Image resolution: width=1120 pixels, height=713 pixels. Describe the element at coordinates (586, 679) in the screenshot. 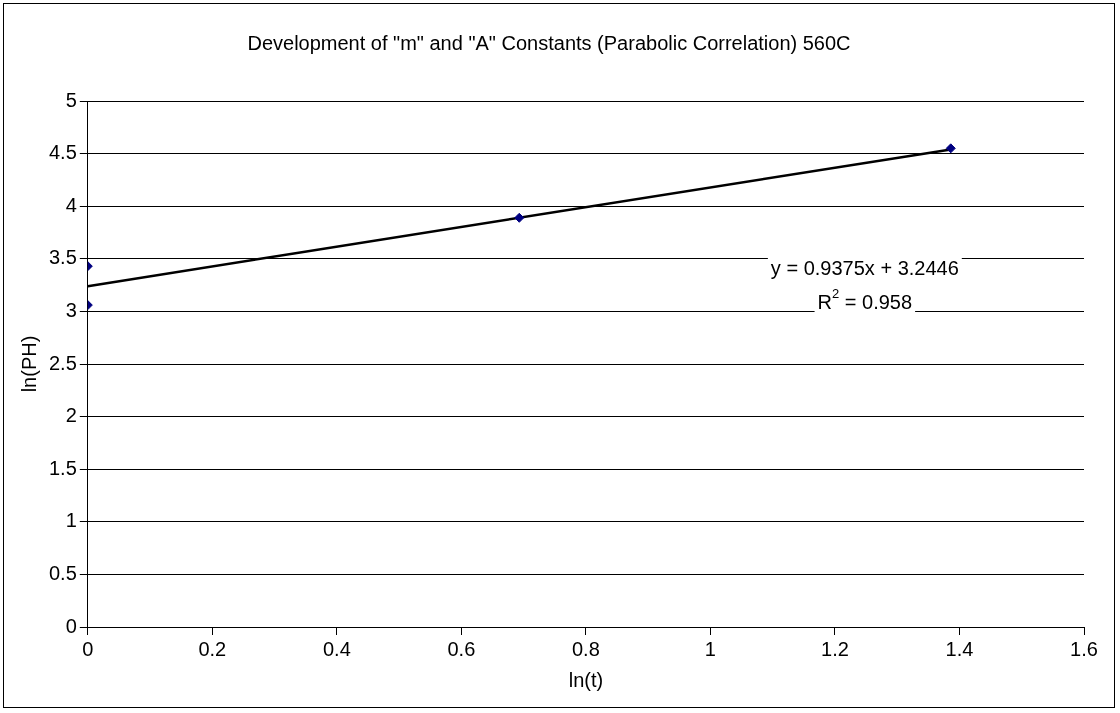

I see `x-axis-title: ln(t)` at that location.